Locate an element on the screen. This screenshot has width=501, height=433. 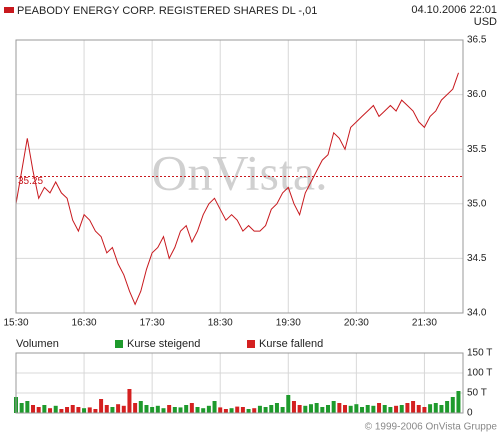
plot-area is located at coordinates (239, 383).